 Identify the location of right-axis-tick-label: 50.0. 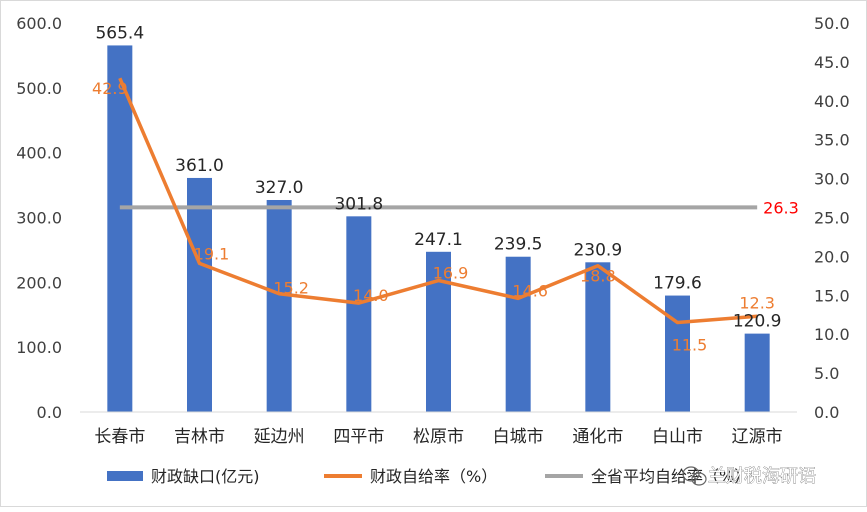
(832, 23).